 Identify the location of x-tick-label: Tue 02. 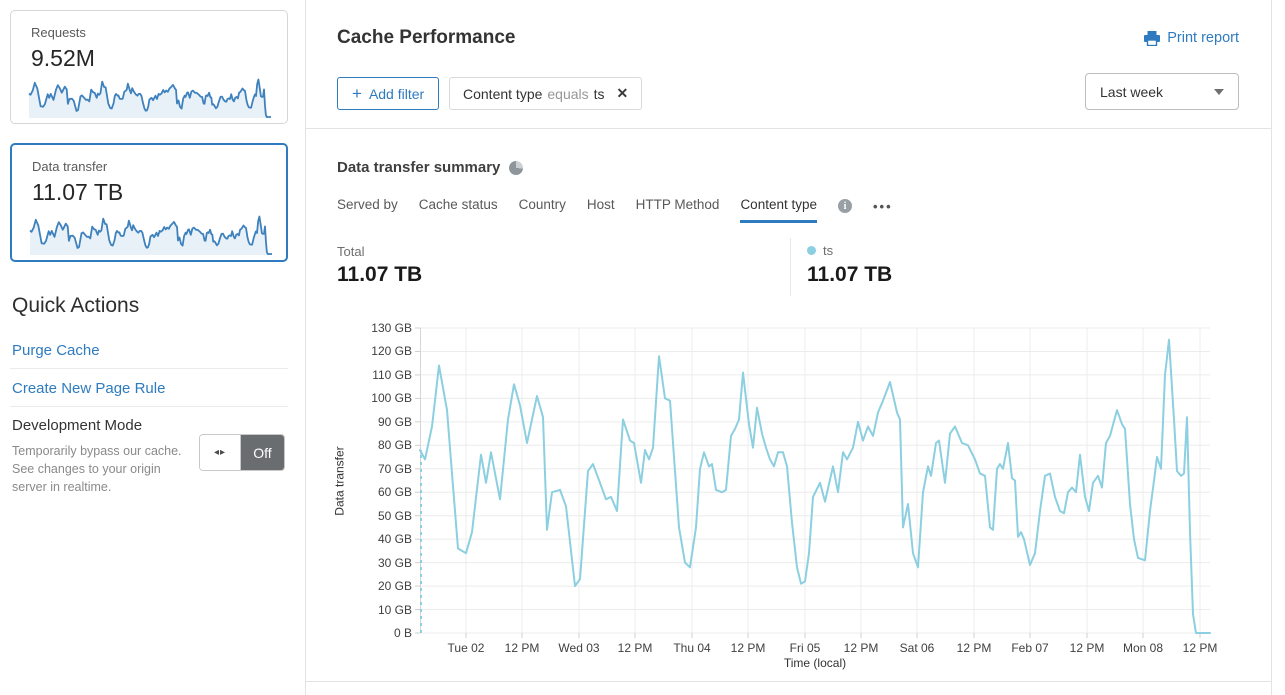
(466, 648).